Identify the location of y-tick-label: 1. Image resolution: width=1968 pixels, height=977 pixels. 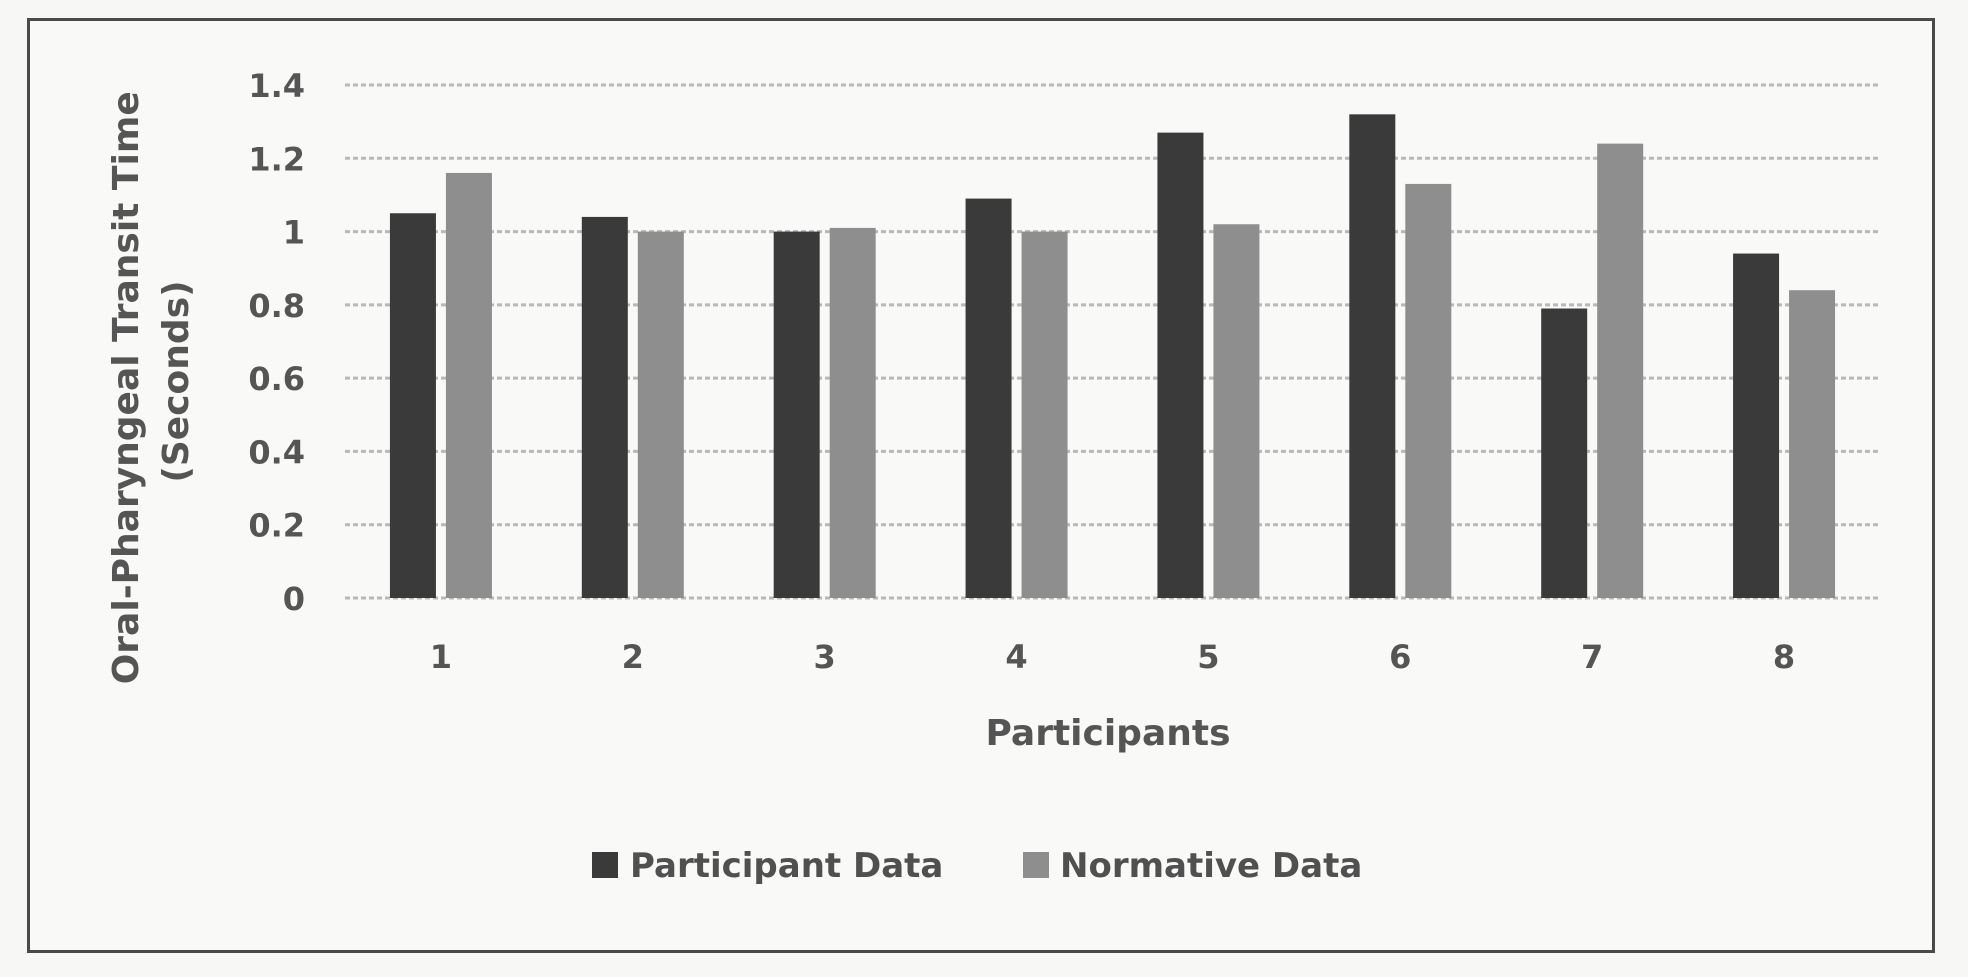
(294, 233).